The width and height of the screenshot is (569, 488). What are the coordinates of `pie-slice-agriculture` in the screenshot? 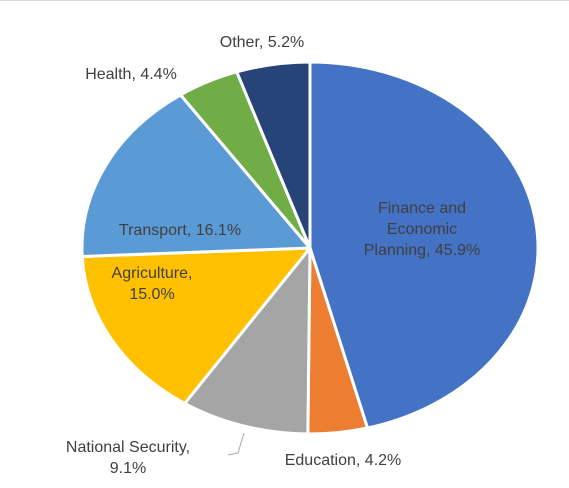 It's located at (196, 325).